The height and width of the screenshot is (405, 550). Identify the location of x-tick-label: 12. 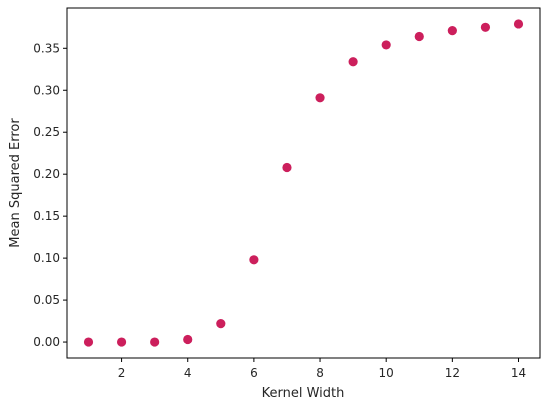
(452, 373).